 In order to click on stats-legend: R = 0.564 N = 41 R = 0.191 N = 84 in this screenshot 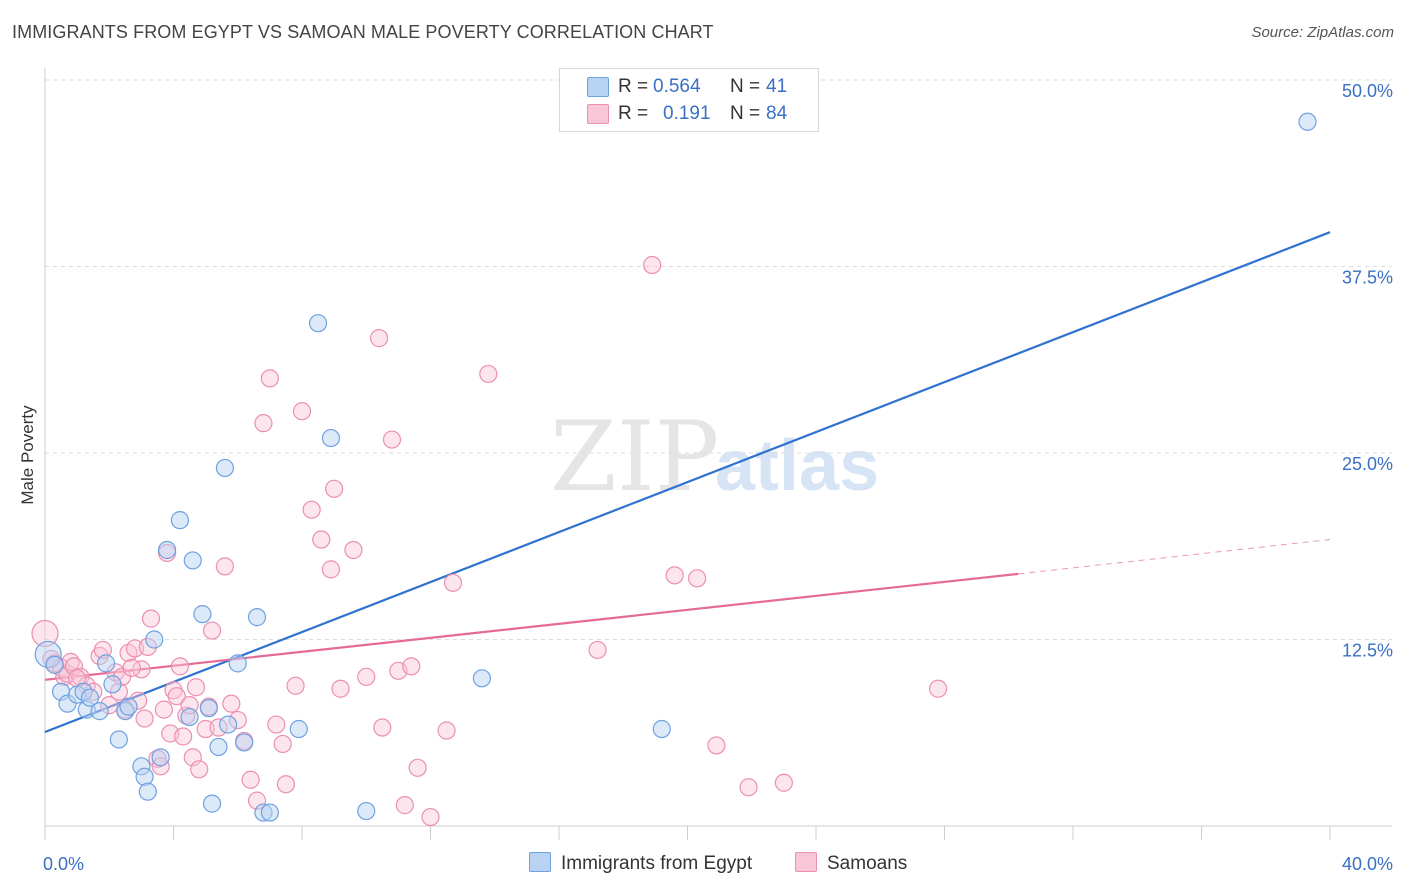, I will do `click(689, 100)`.